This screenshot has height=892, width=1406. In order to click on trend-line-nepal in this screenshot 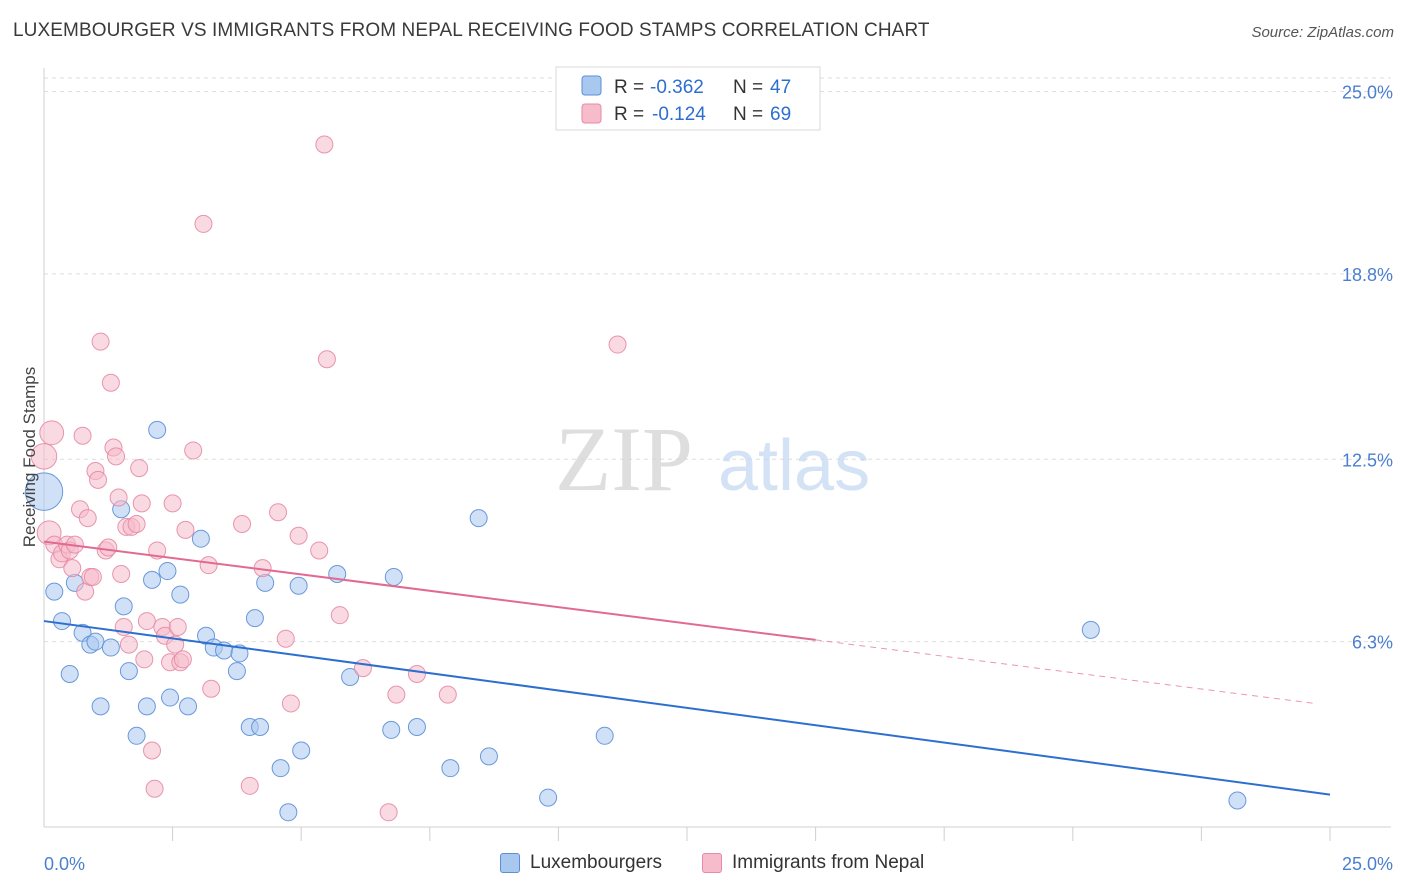, I will do `click(429, 590)`.